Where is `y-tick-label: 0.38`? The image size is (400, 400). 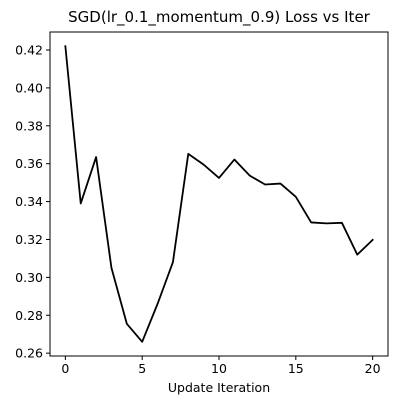
y-tick-label: 0.38 is located at coordinates (29, 125).